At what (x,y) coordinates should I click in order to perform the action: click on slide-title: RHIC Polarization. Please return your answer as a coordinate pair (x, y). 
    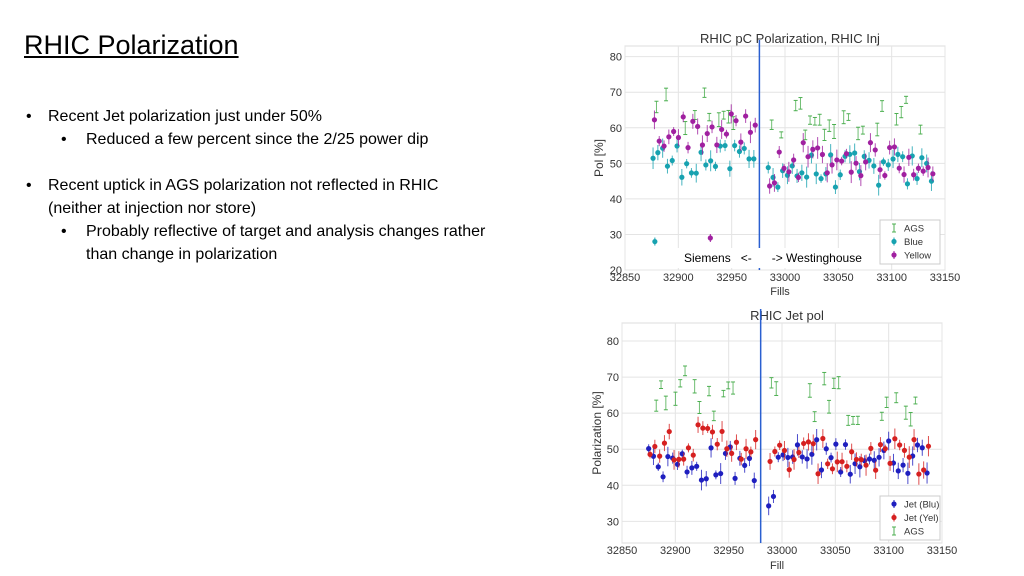
    Looking at the image, I should click on (131, 45).